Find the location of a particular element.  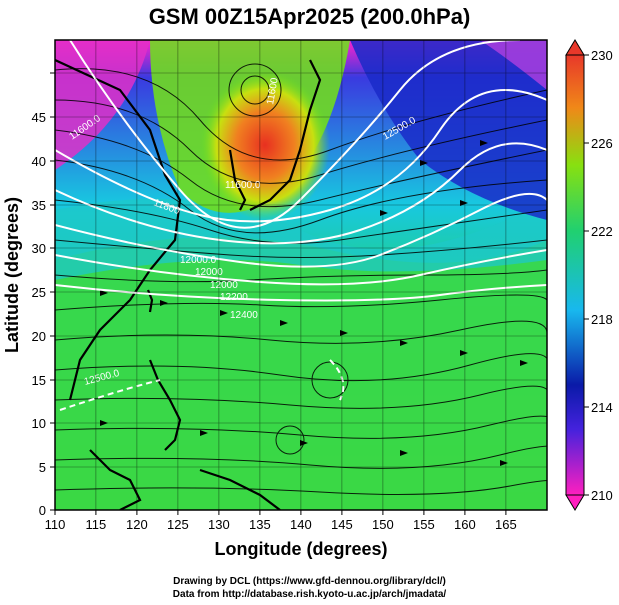

colorbar: 230 226 222 218 214 210 is located at coordinates (589, 275).